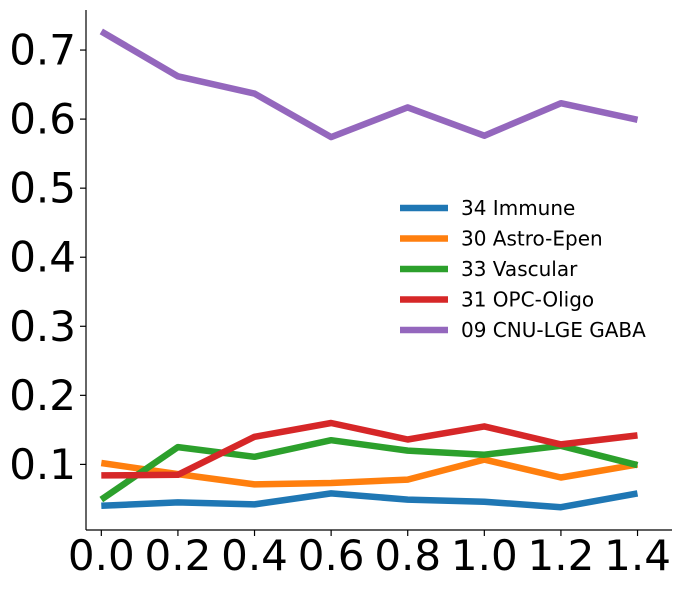 The width and height of the screenshot is (688, 594). Describe the element at coordinates (561, 555) in the screenshot. I see `x-tick-label: 1.2` at that location.